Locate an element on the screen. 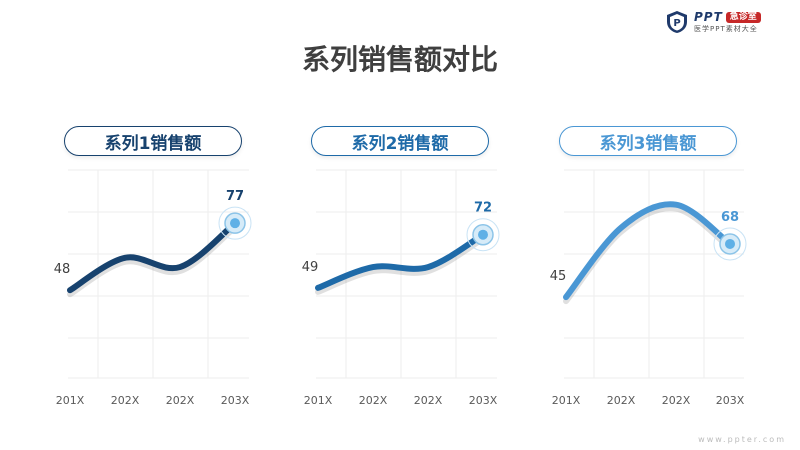 The height and width of the screenshot is (450, 800). brand-logo: P PPT 急诊室 医学PPT素材大全 is located at coordinates (727, 22).